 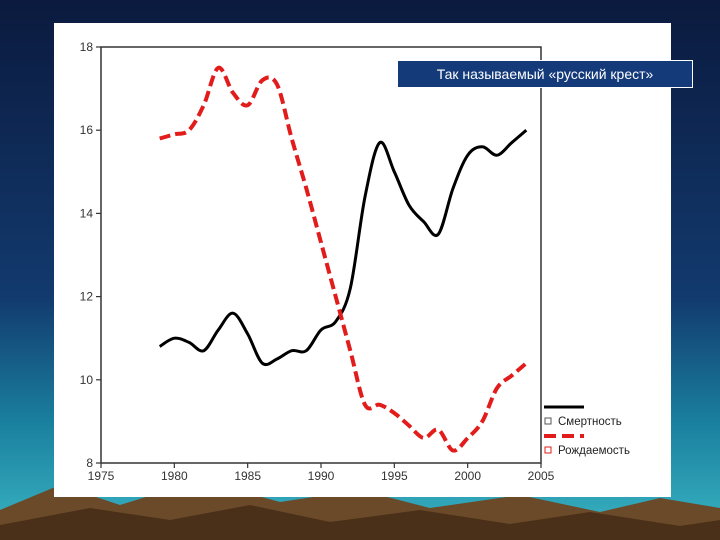 I want to click on x-tick-label: 1990, so click(x=321, y=476).